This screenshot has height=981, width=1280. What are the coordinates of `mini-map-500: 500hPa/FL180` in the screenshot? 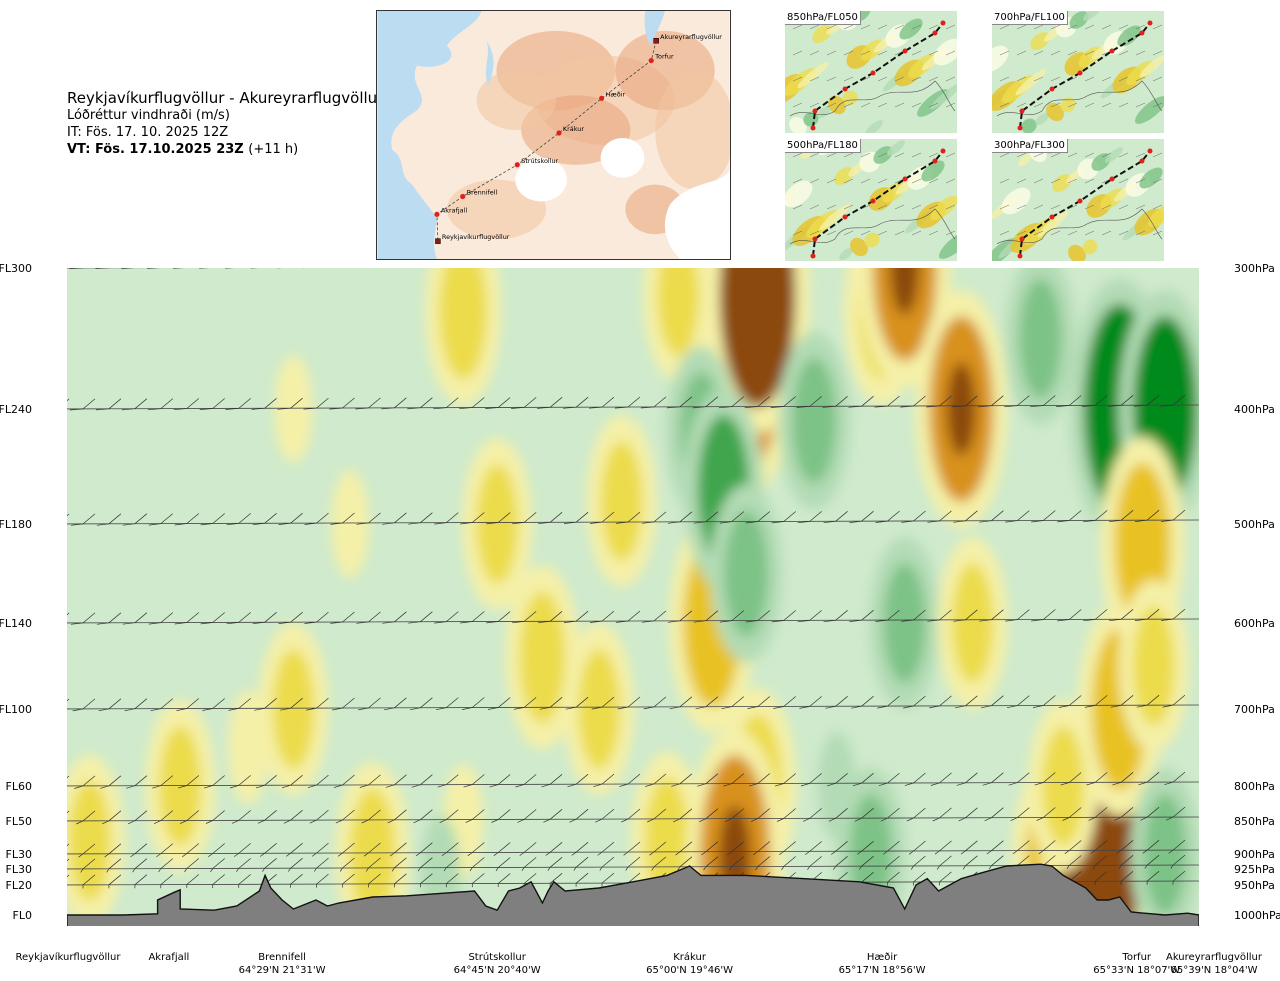 It's located at (871, 200).